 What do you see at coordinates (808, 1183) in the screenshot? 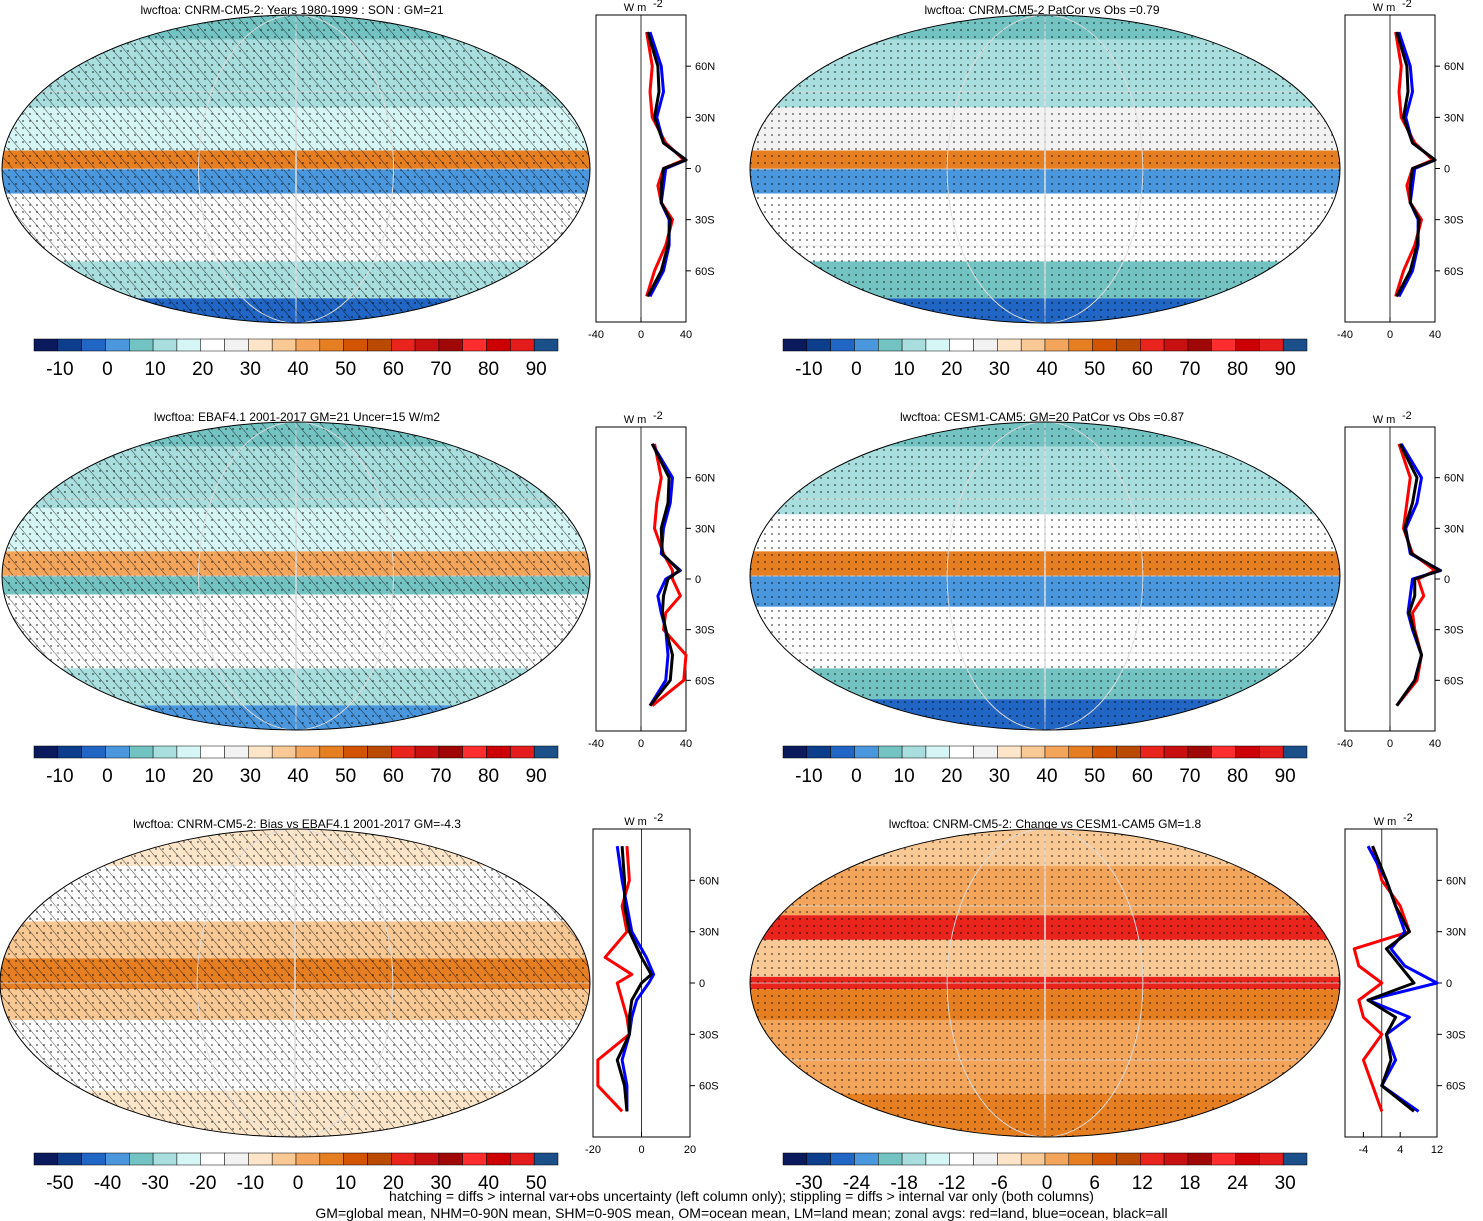
I see `colorbar-label: -30` at bounding box center [808, 1183].